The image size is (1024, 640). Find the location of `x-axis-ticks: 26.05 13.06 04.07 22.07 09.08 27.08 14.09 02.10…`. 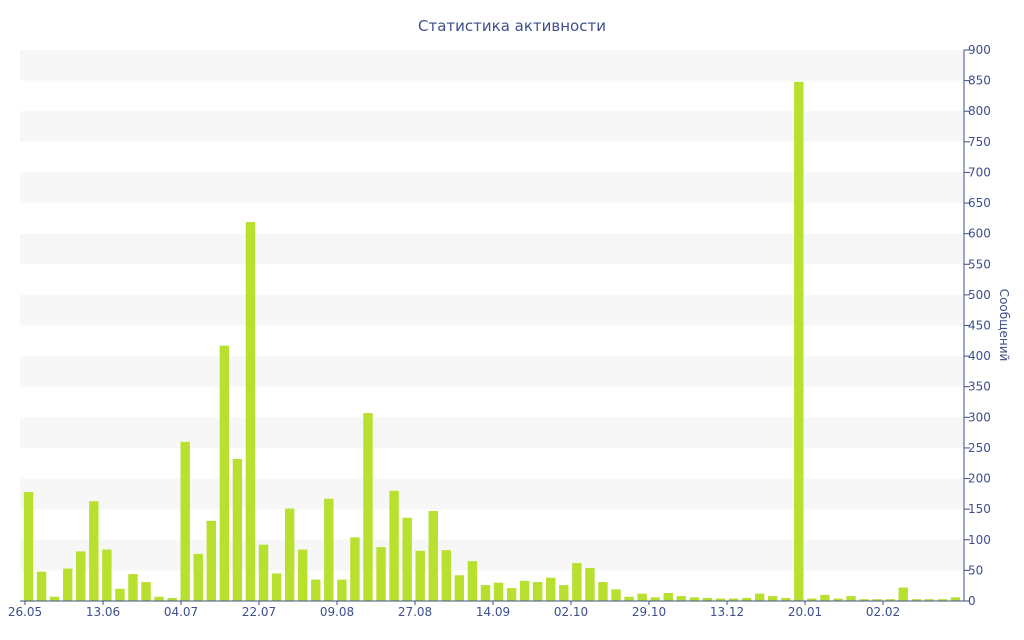

x-axis-ticks: 26.05 13.06 04.07 22.07 09.08 27.08 14.09 02.10… is located at coordinates (454, 610).